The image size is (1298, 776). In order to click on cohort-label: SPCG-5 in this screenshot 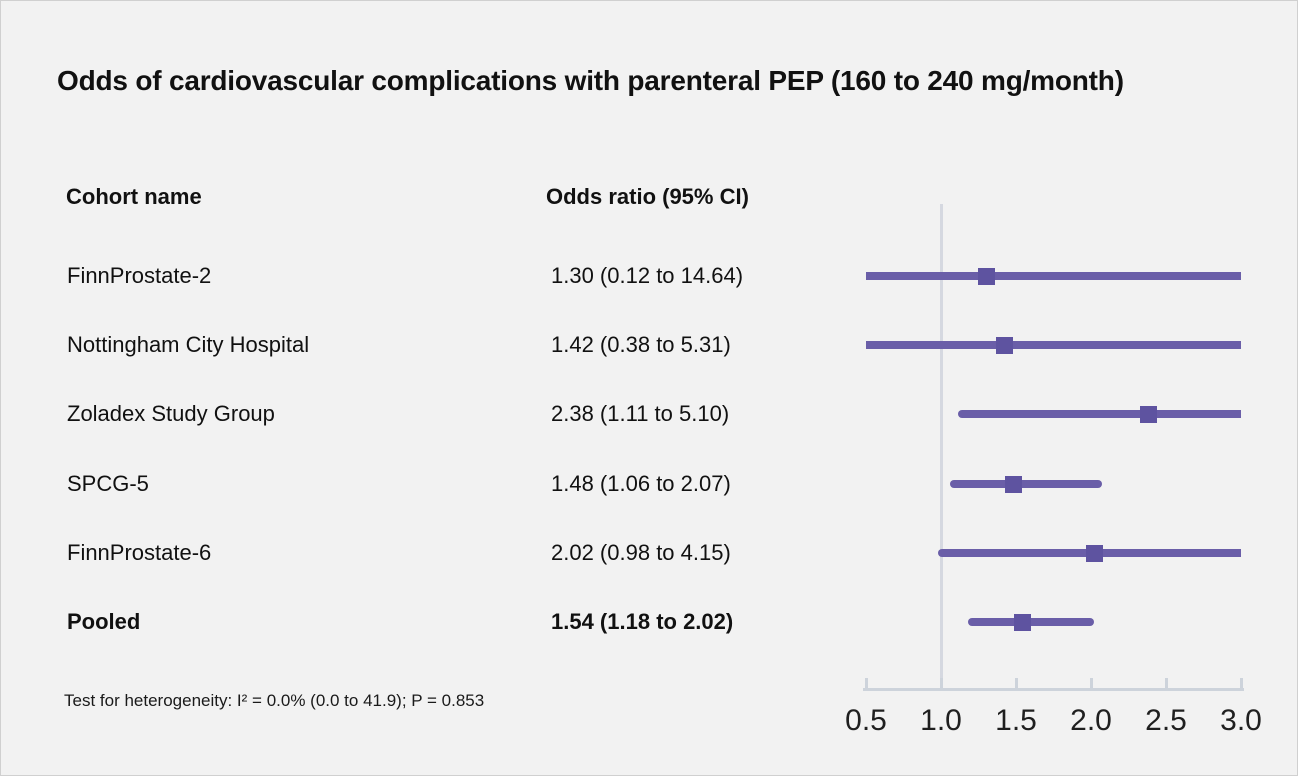, I will do `click(108, 483)`.